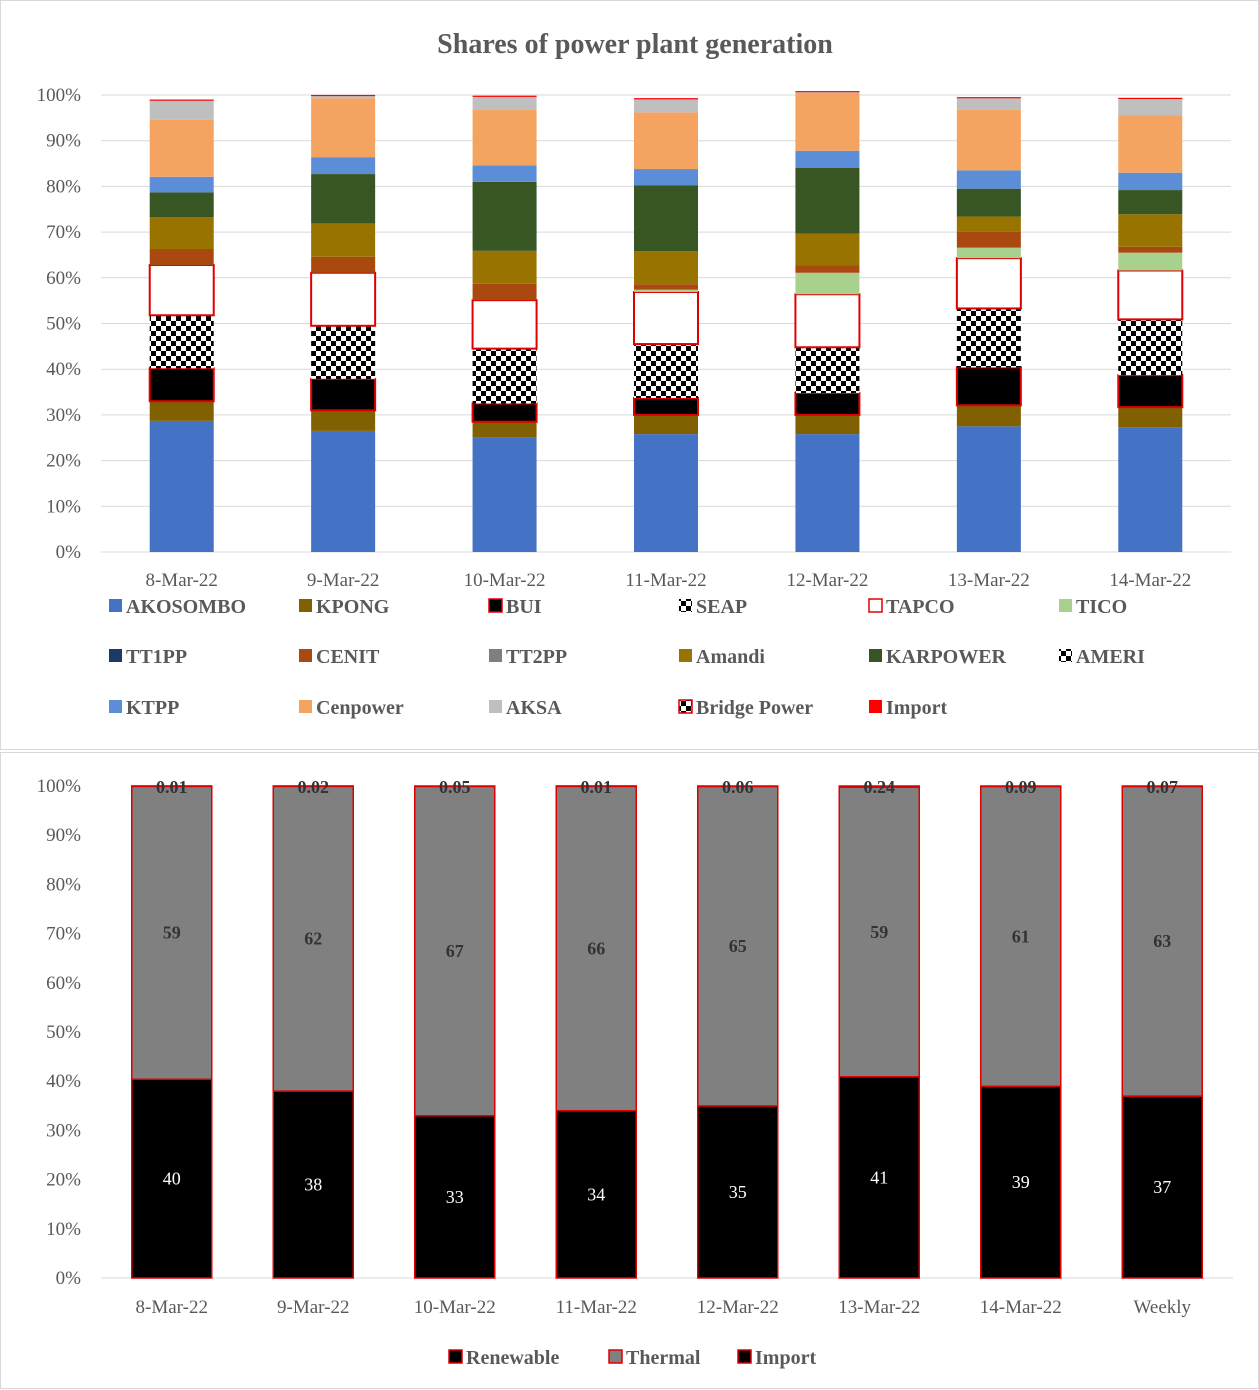 This screenshot has width=1259, height=1390. What do you see at coordinates (512, 1358) in the screenshot?
I see `legend-label-renewable: Renewable` at bounding box center [512, 1358].